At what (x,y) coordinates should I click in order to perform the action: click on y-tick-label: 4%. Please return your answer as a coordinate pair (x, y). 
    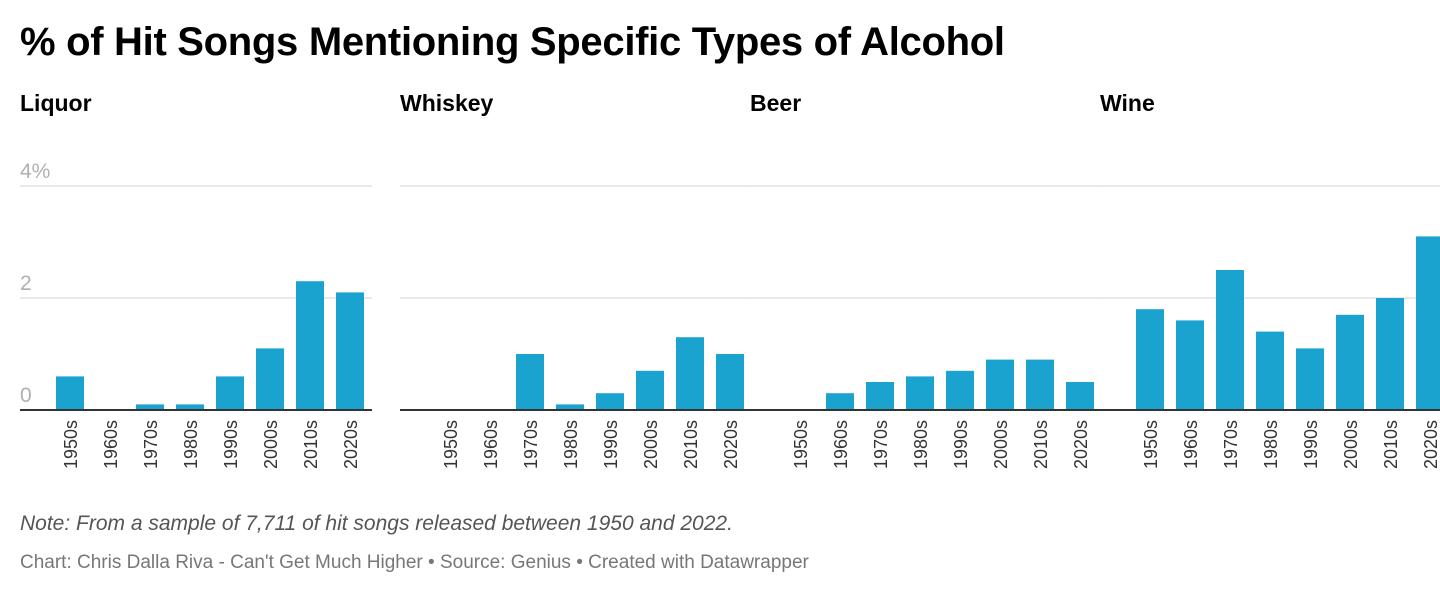
    Looking at the image, I should click on (35, 171).